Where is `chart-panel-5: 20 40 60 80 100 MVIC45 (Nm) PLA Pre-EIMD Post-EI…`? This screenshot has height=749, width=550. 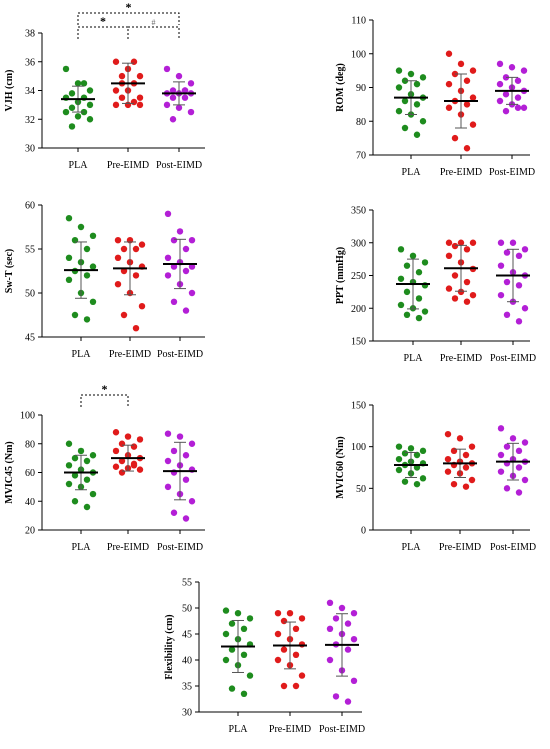
chart-panel-5: 20 40 60 80 100 MVIC45 (Nm) PLA Pre-EIMD Post-EI… is located at coordinates (104, 467).